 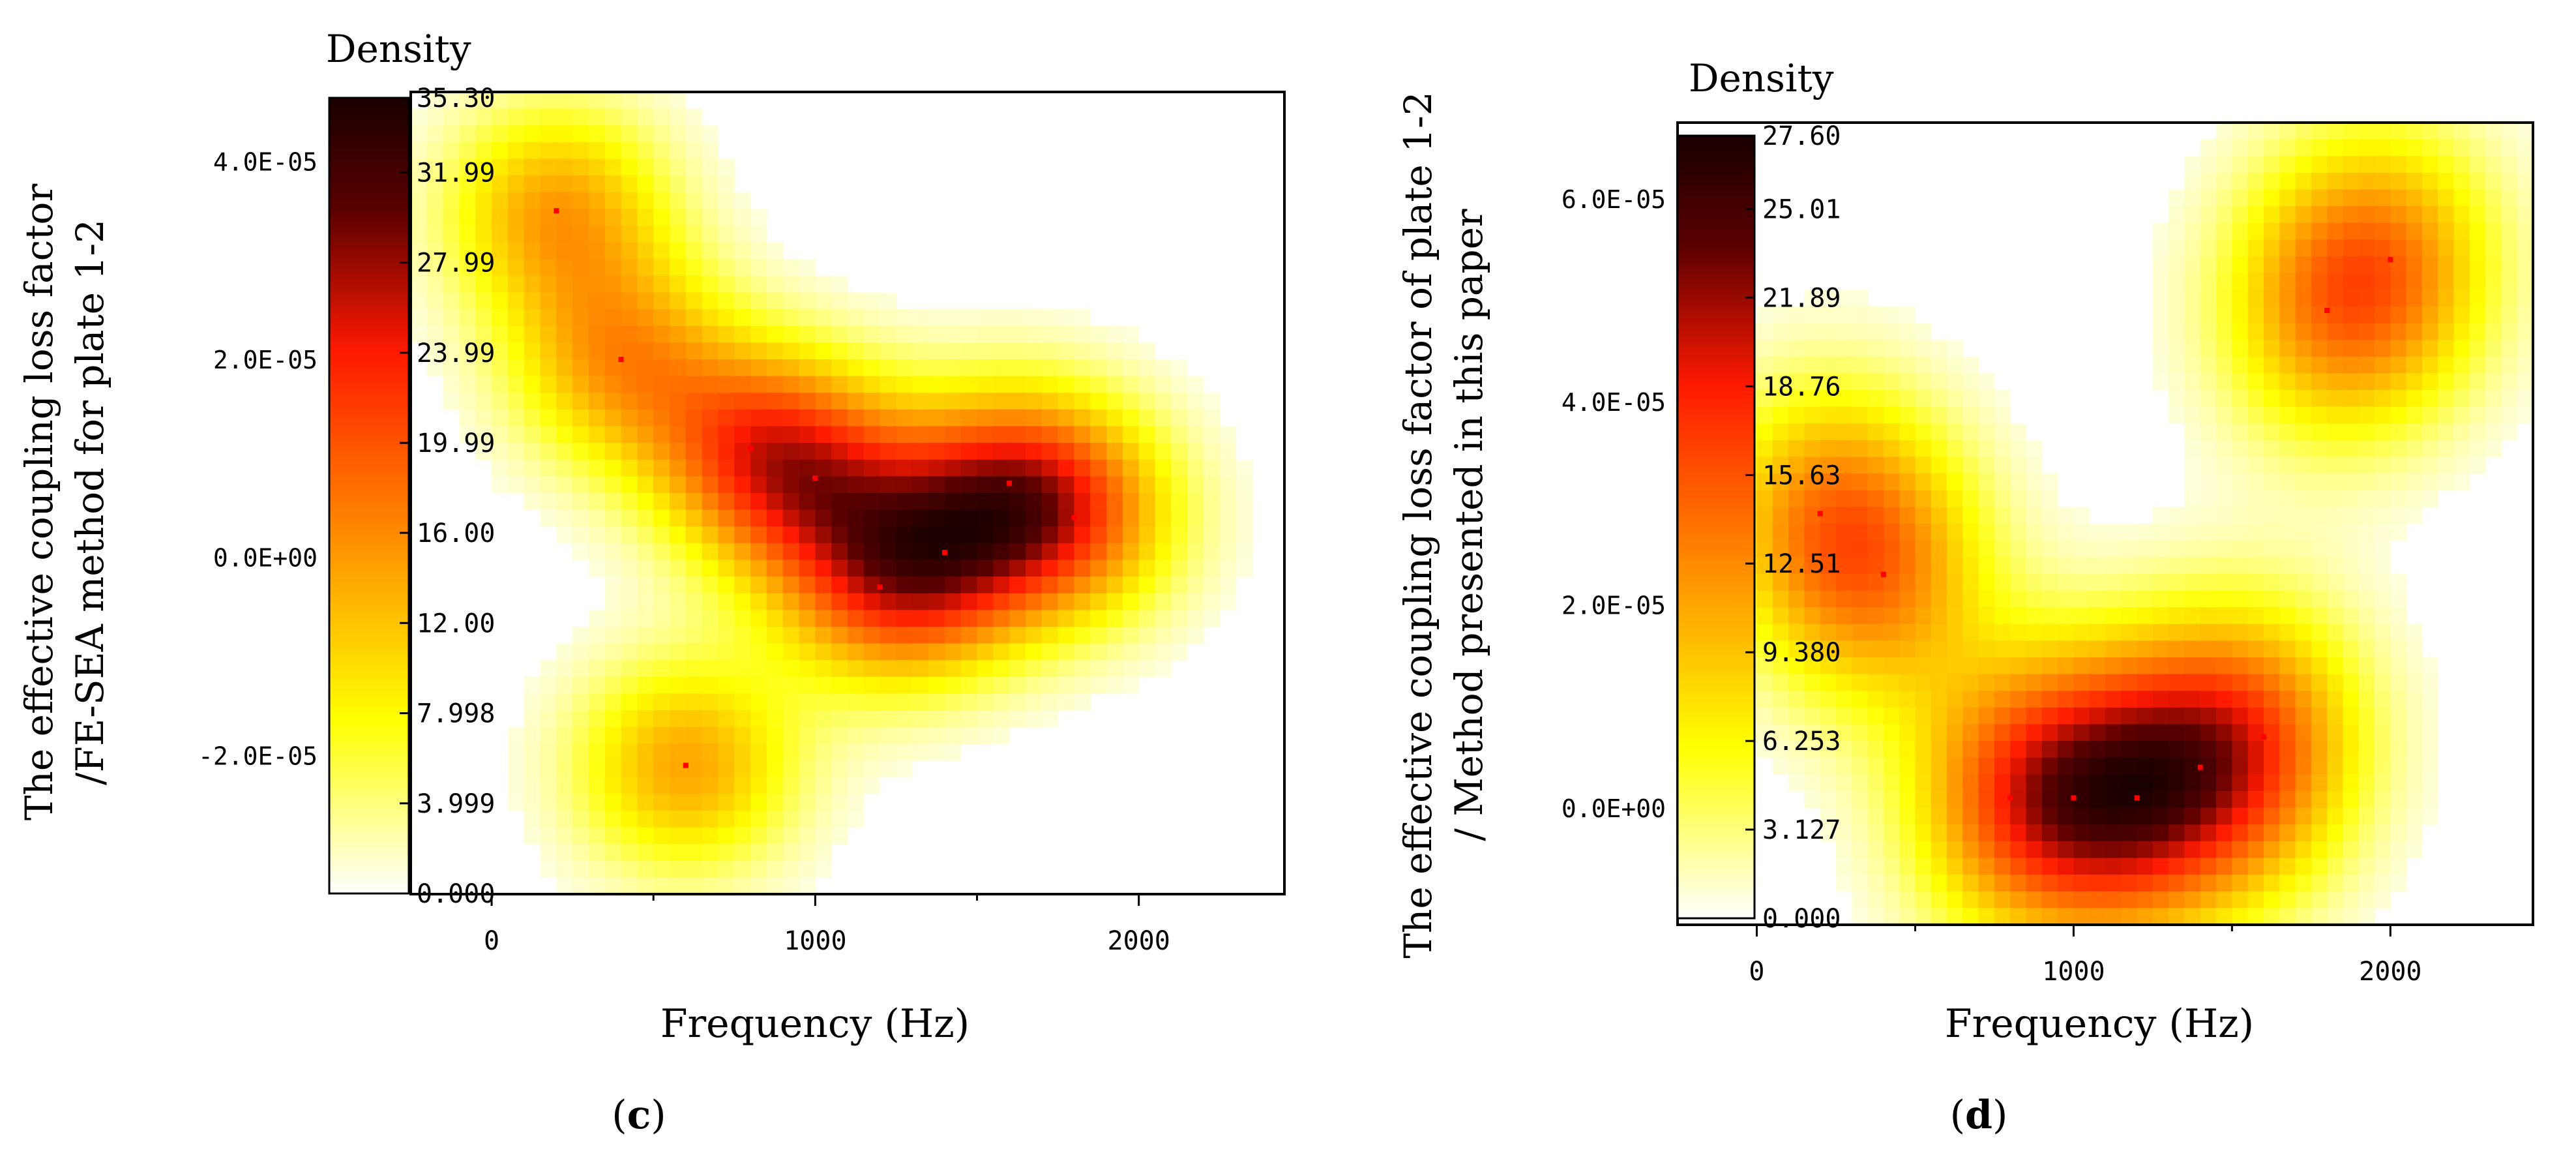 What do you see at coordinates (258, 756) in the screenshot?
I see `y-tick-label: -2.0E-05` at bounding box center [258, 756].